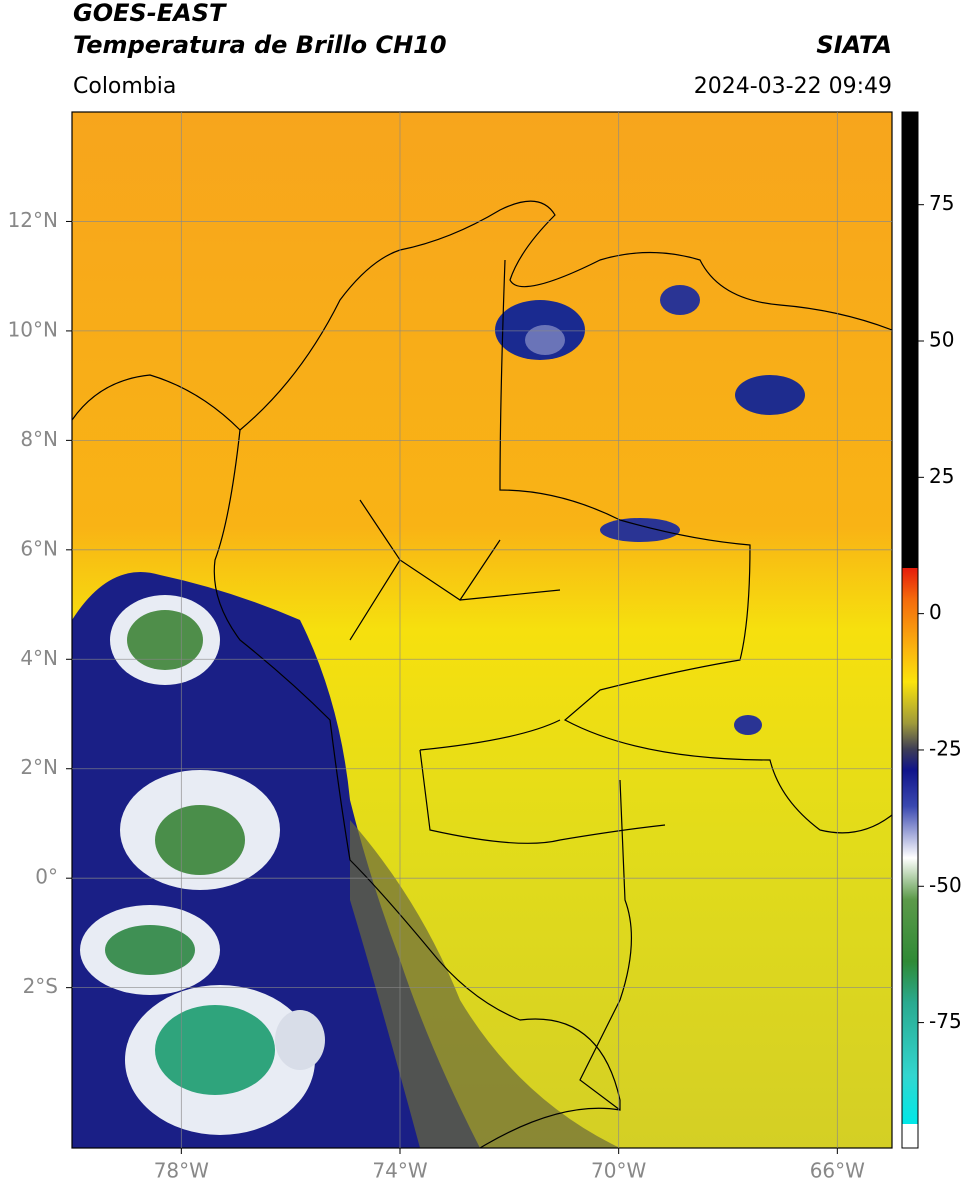 The width and height of the screenshot is (966, 1194). Describe the element at coordinates (39, 767) in the screenshot. I see `y-tick-label: 2°N` at that location.